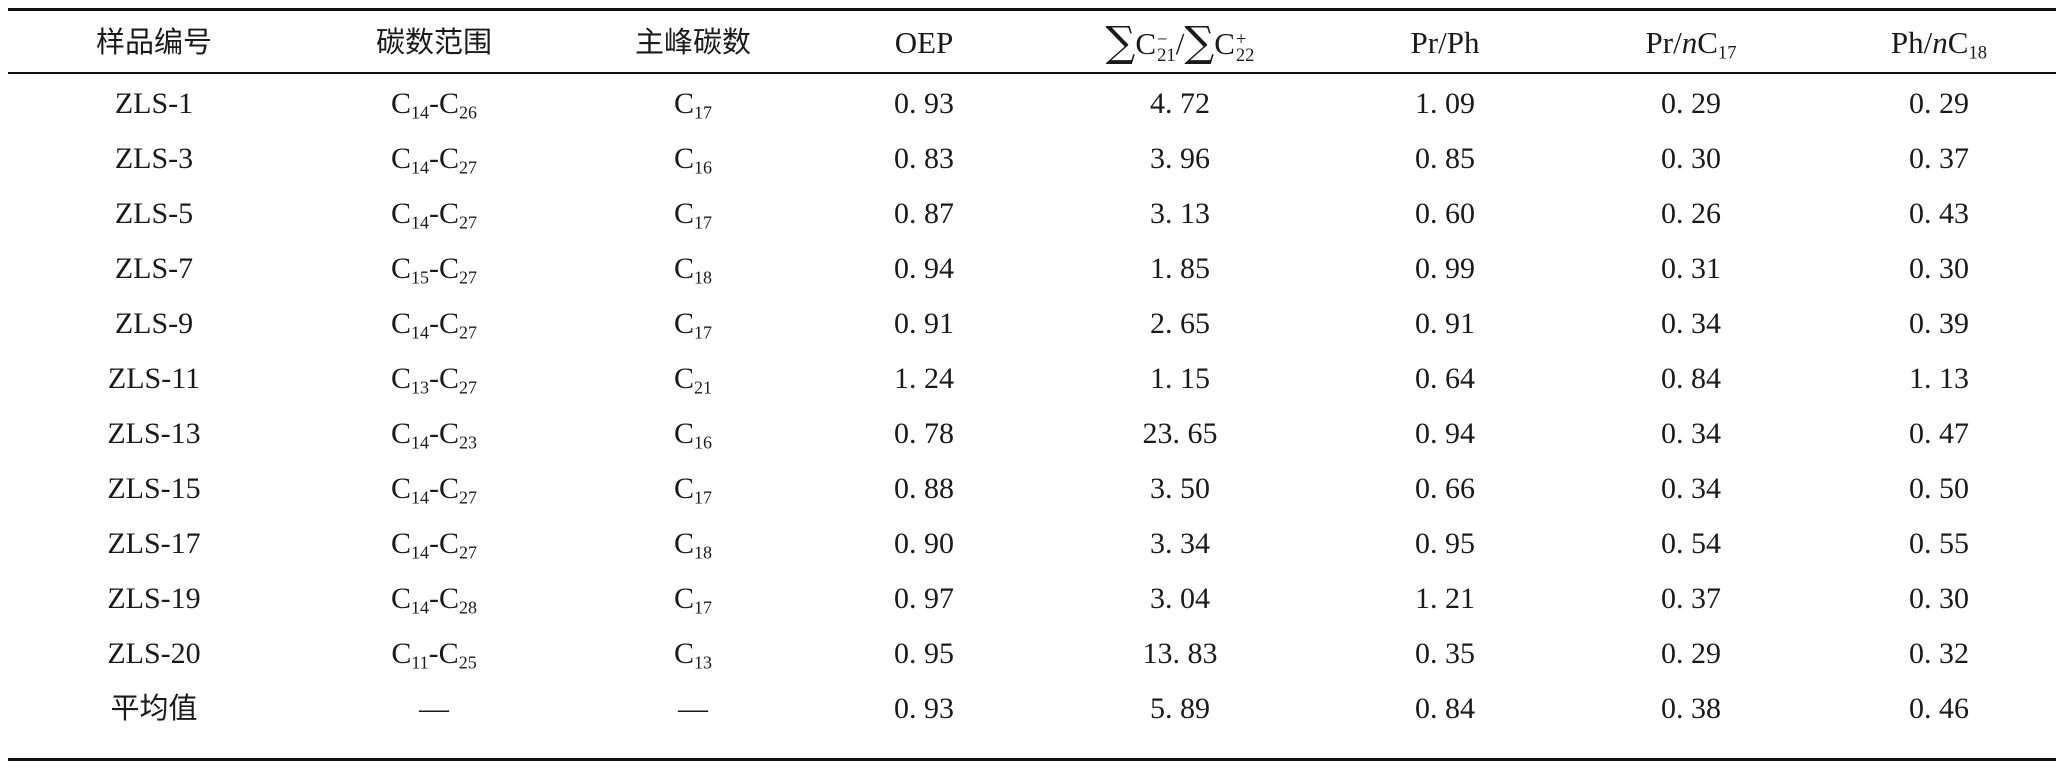 This screenshot has width=2064, height=768. Describe the element at coordinates (1180, 598) in the screenshot. I see `cell-light-heavy-ratio: 3. 04` at that location.